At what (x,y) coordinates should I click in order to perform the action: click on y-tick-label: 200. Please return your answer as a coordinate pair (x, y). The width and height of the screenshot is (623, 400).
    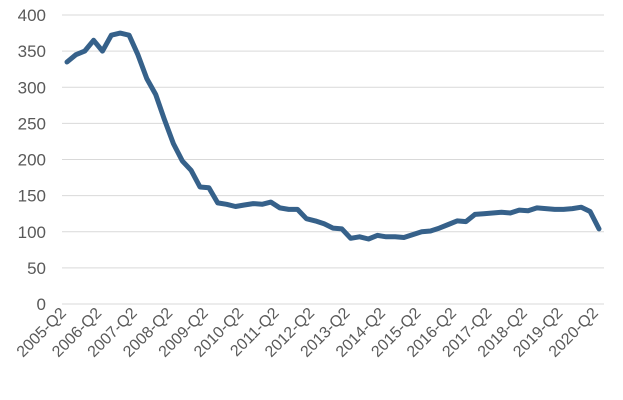
    Looking at the image, I should click on (32, 160).